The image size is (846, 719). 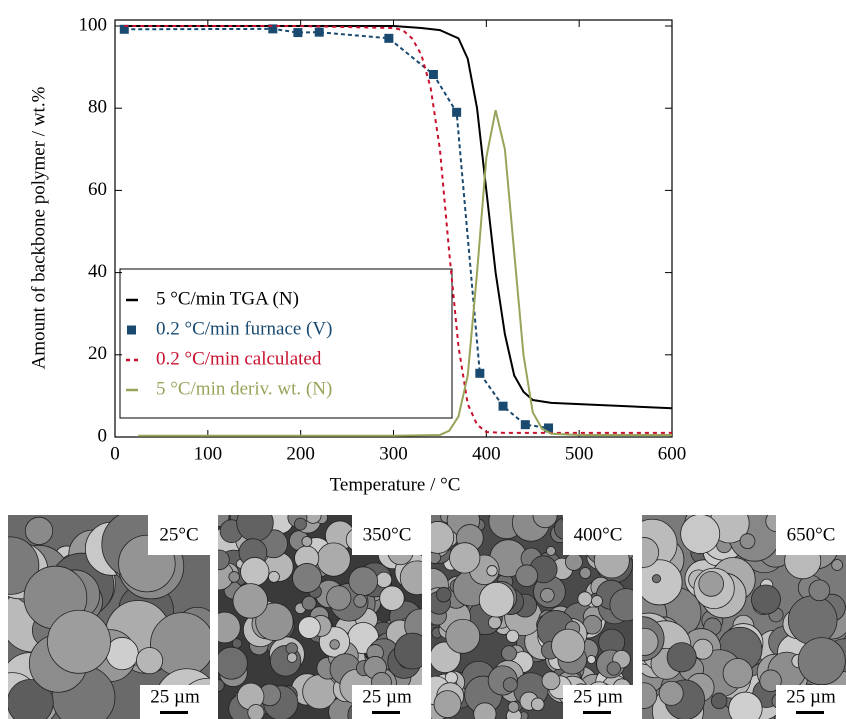 I want to click on legend-label: 0.2 °C/min furnace (V), so click(x=244, y=328).